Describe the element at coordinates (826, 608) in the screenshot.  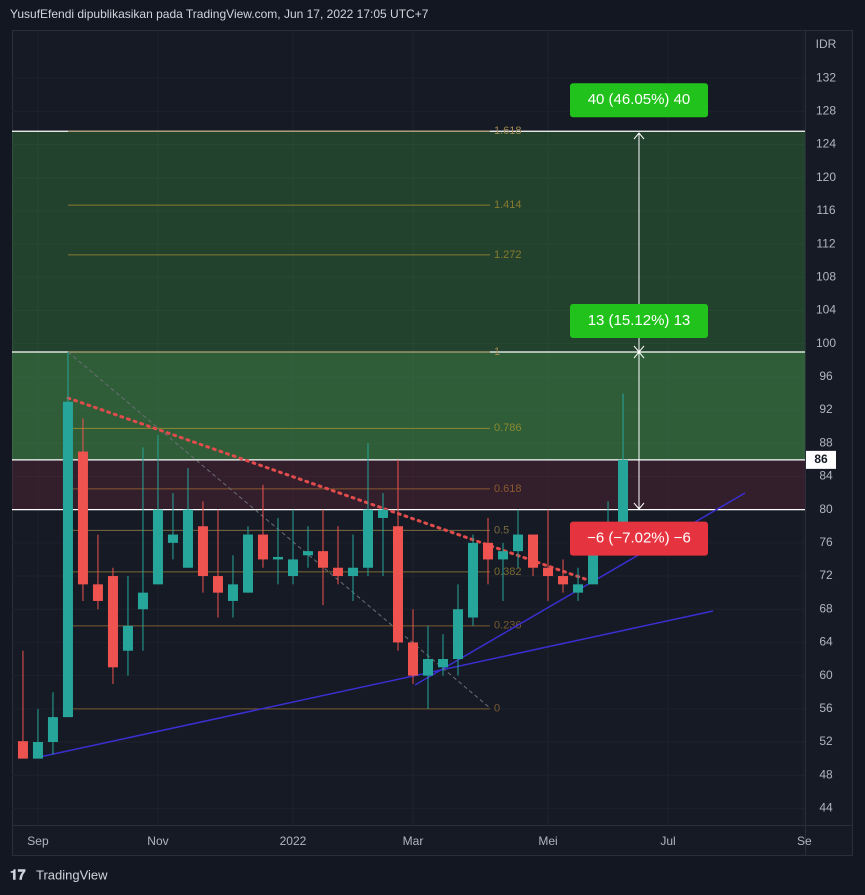
I see `y-tick-label: 68` at that location.